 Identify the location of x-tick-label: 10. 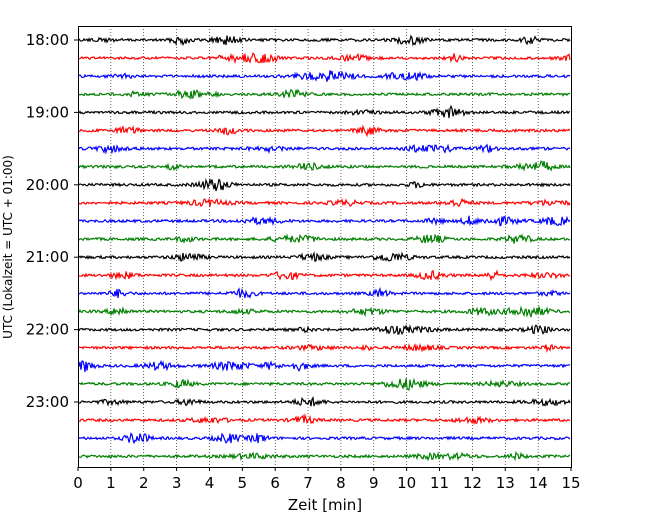
(406, 483).